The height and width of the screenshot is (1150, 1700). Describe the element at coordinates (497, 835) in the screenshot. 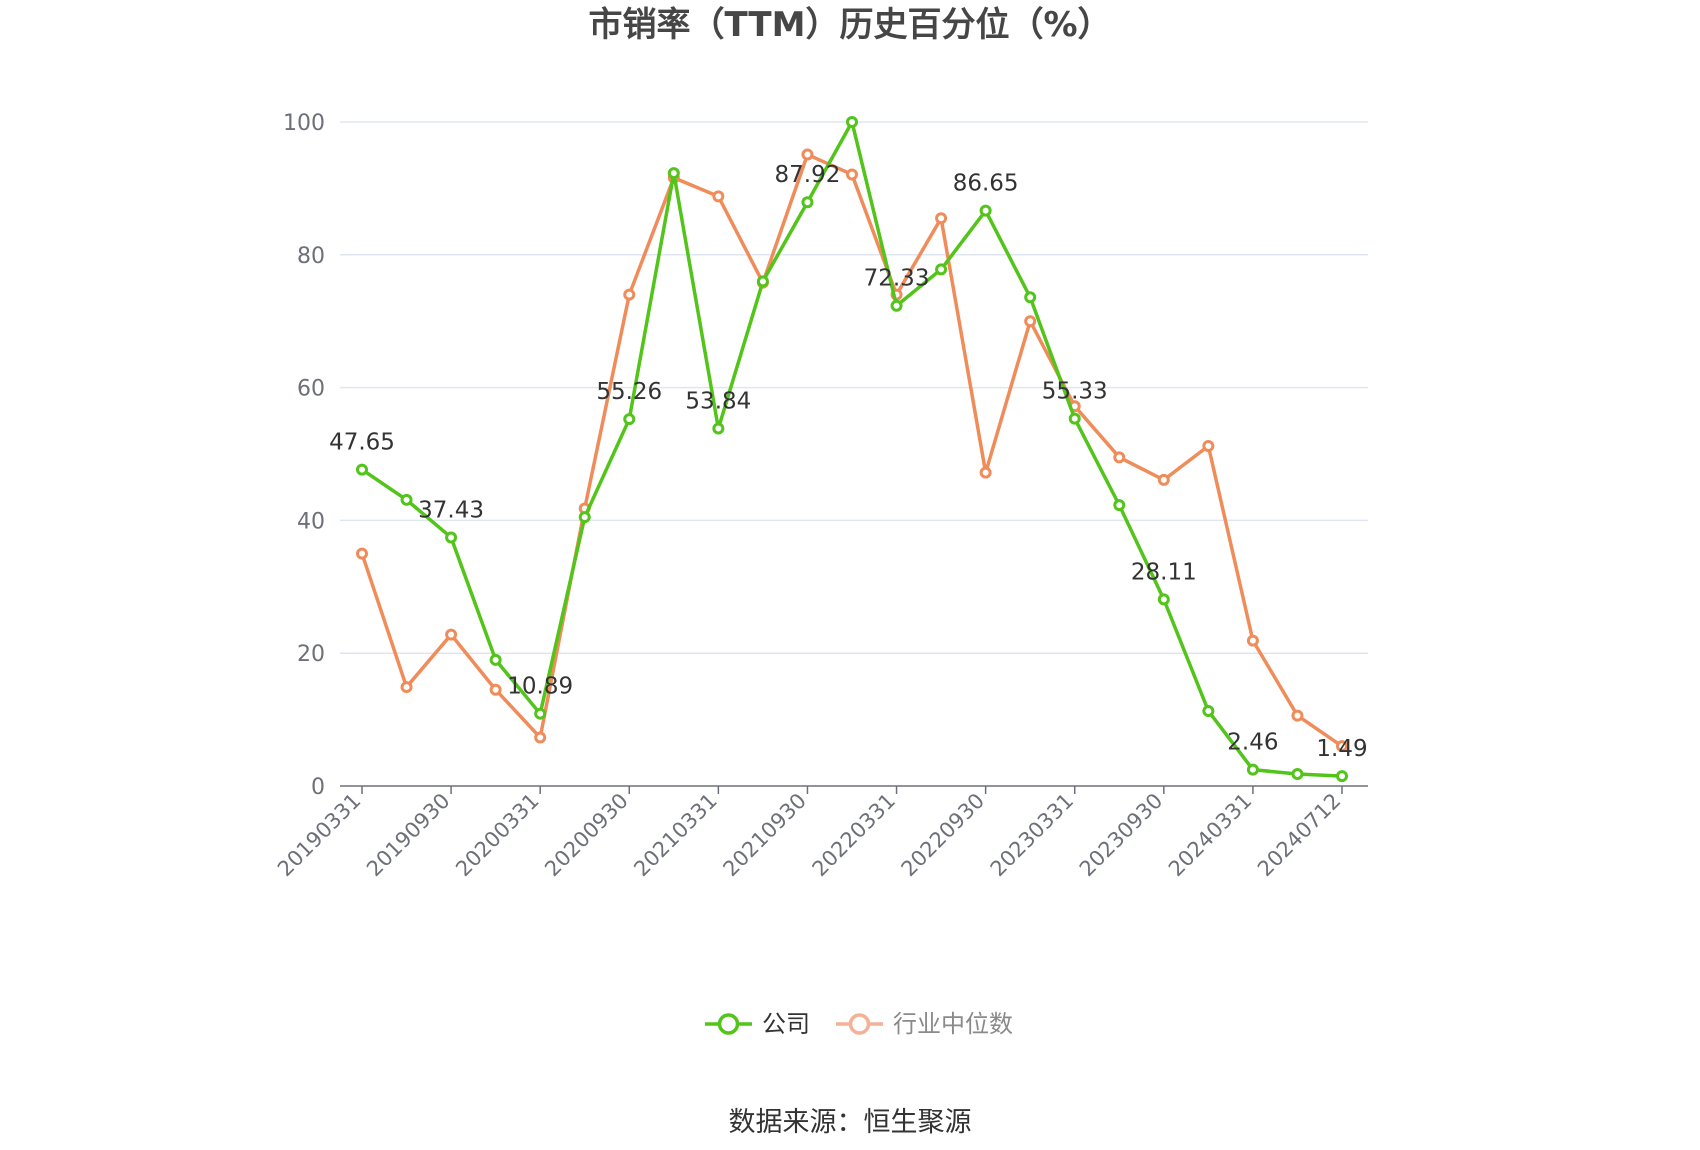

I see `x-tick-label: 20200331` at that location.